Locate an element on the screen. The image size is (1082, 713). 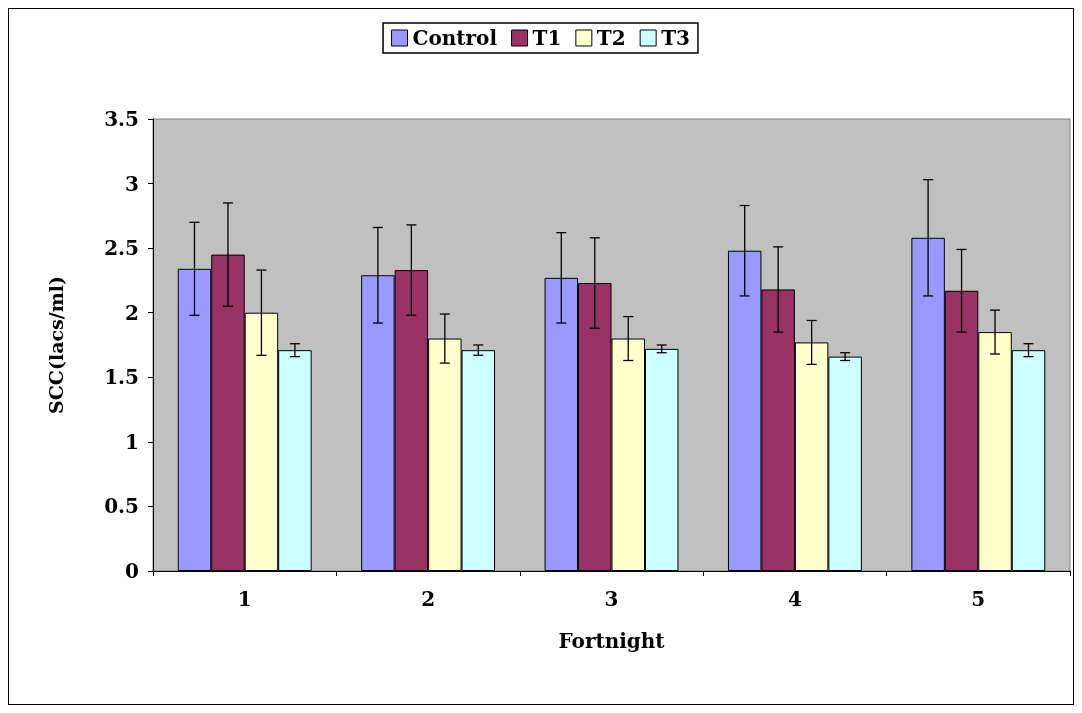
legend-label: T1 is located at coordinates (547, 38).